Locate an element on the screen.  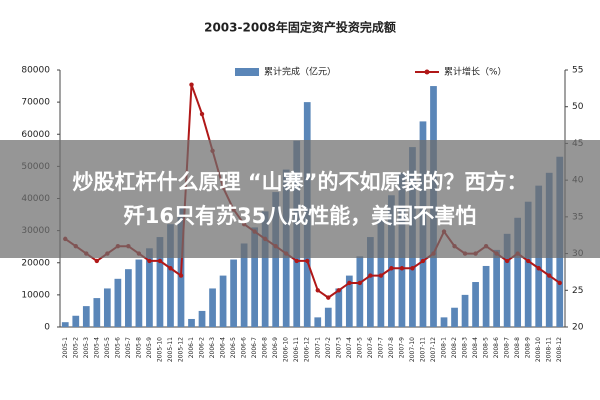
legend-label: 累计完成（亿元） is located at coordinates (300, 72).